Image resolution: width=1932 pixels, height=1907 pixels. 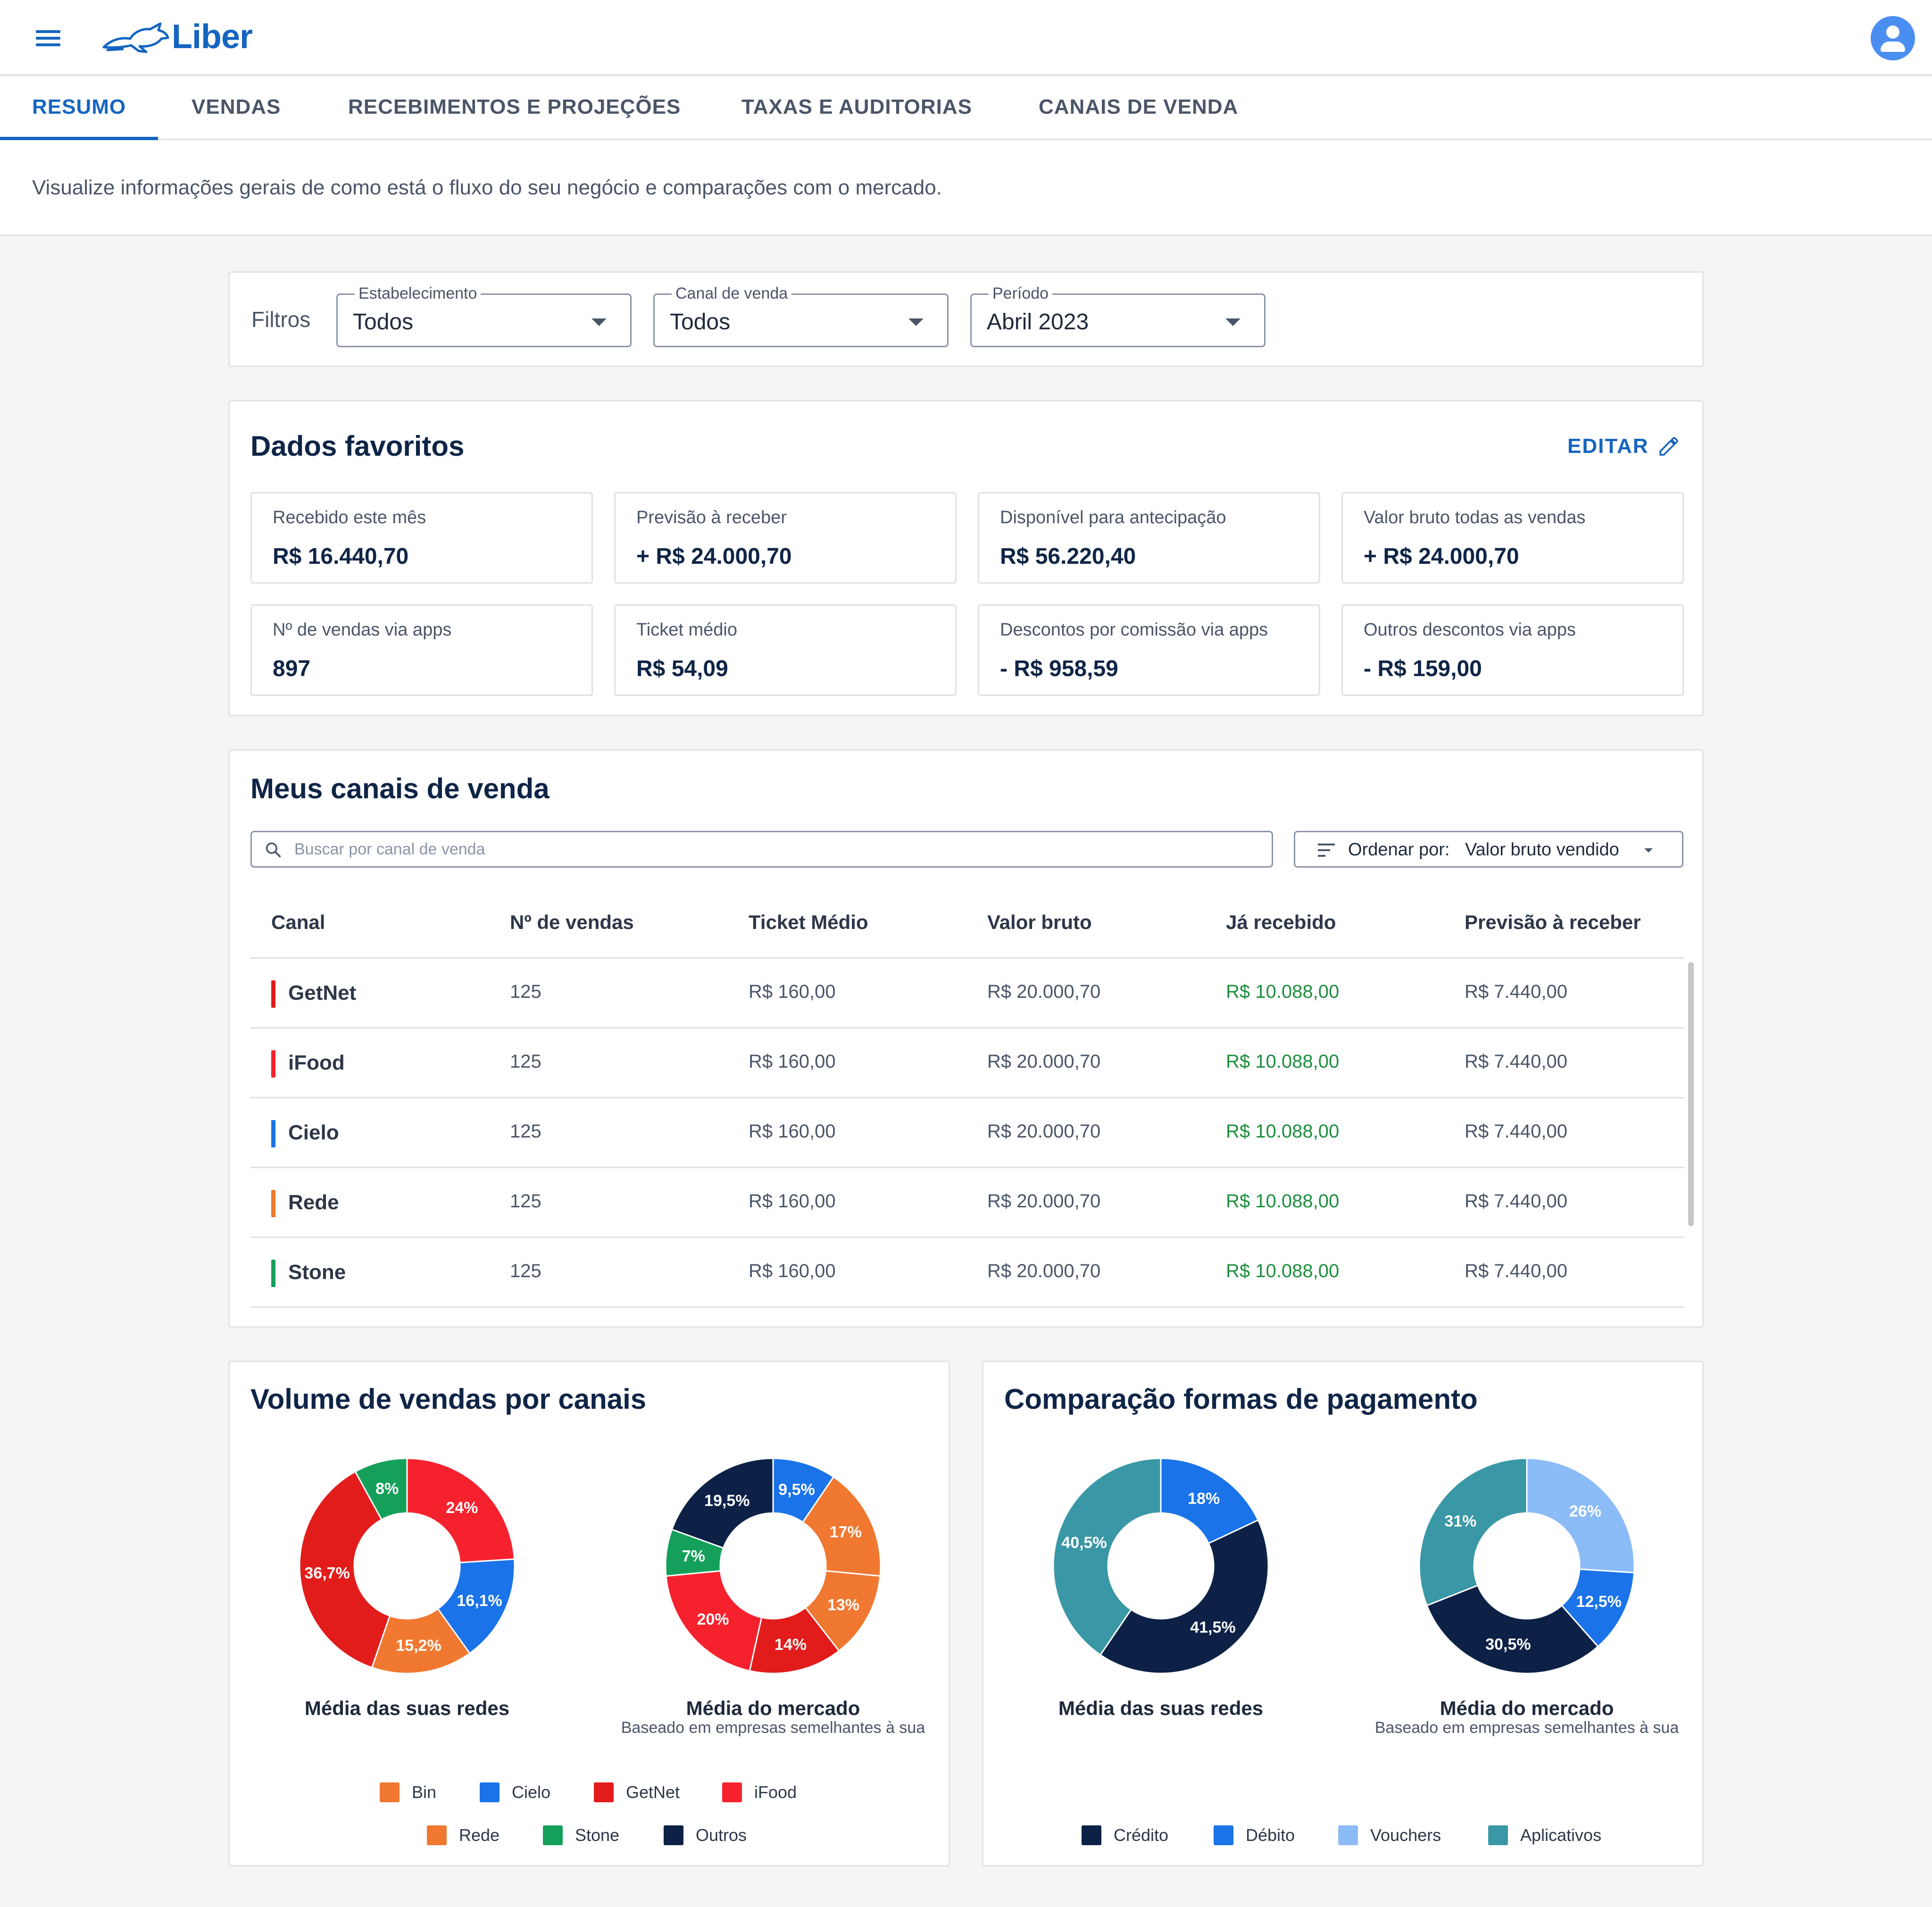 I want to click on filter-legend: Período, so click(x=1021, y=293).